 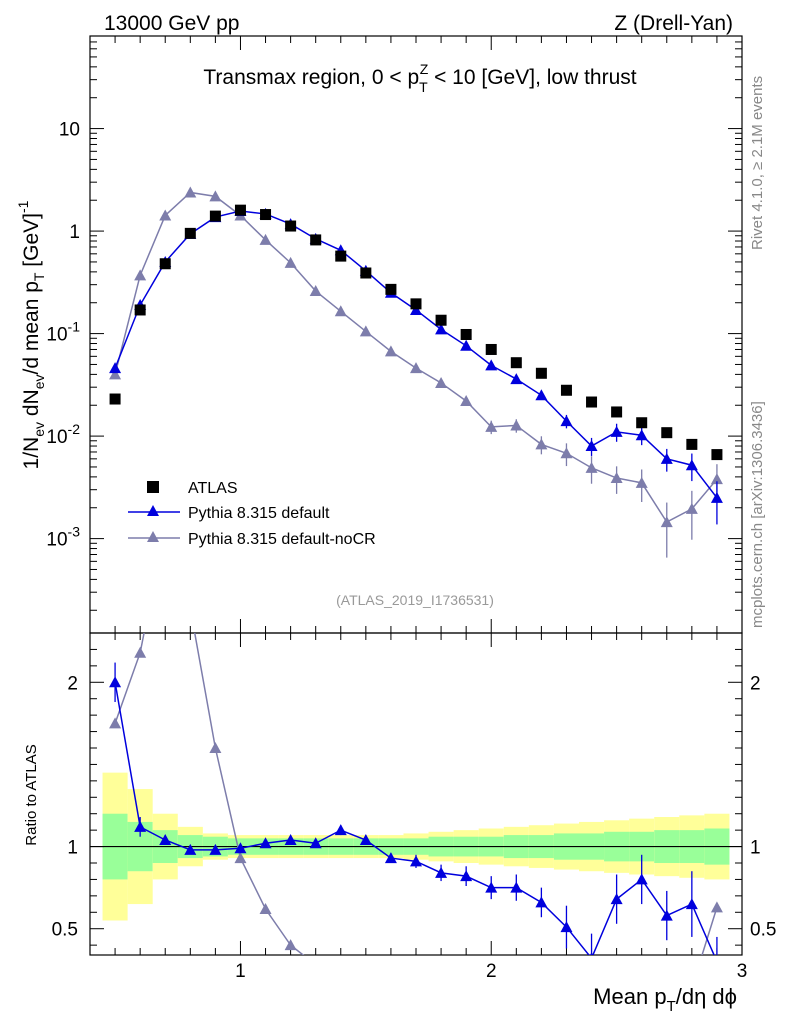 What do you see at coordinates (416, 846) in the screenshot?
I see `uncertainty-bands` at bounding box center [416, 846].